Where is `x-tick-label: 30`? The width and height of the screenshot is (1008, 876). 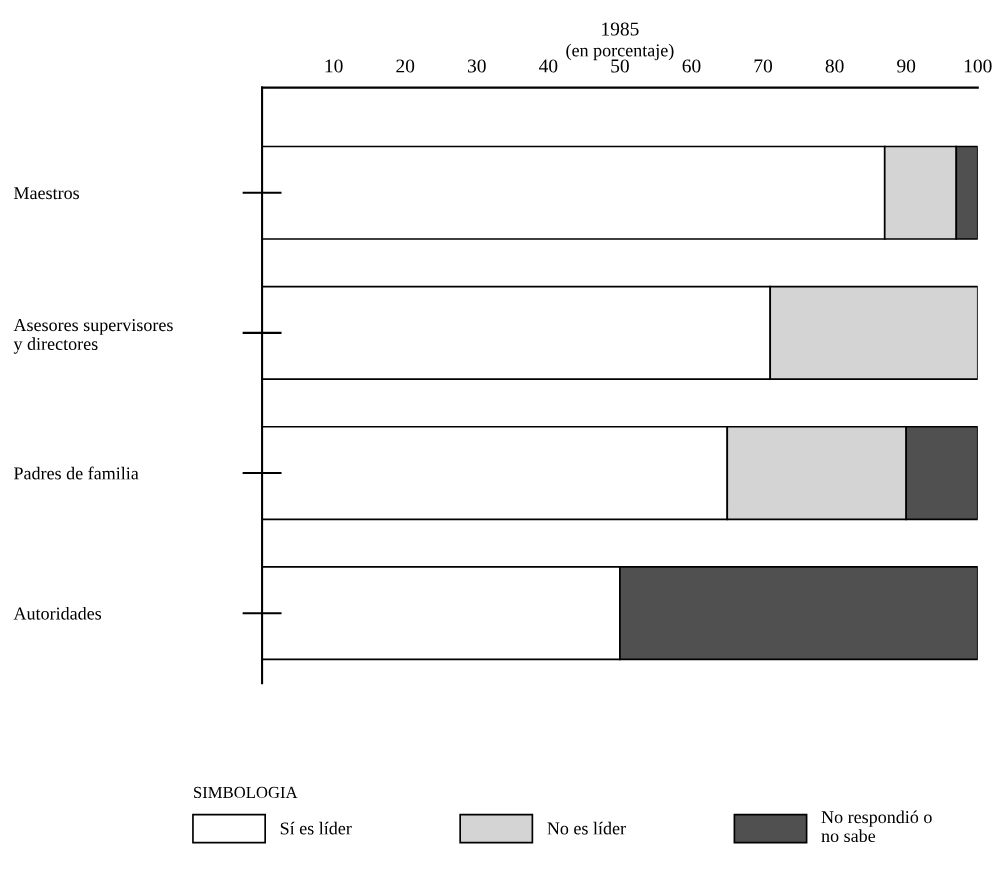
x-tick-label: 30 is located at coordinates (476, 66).